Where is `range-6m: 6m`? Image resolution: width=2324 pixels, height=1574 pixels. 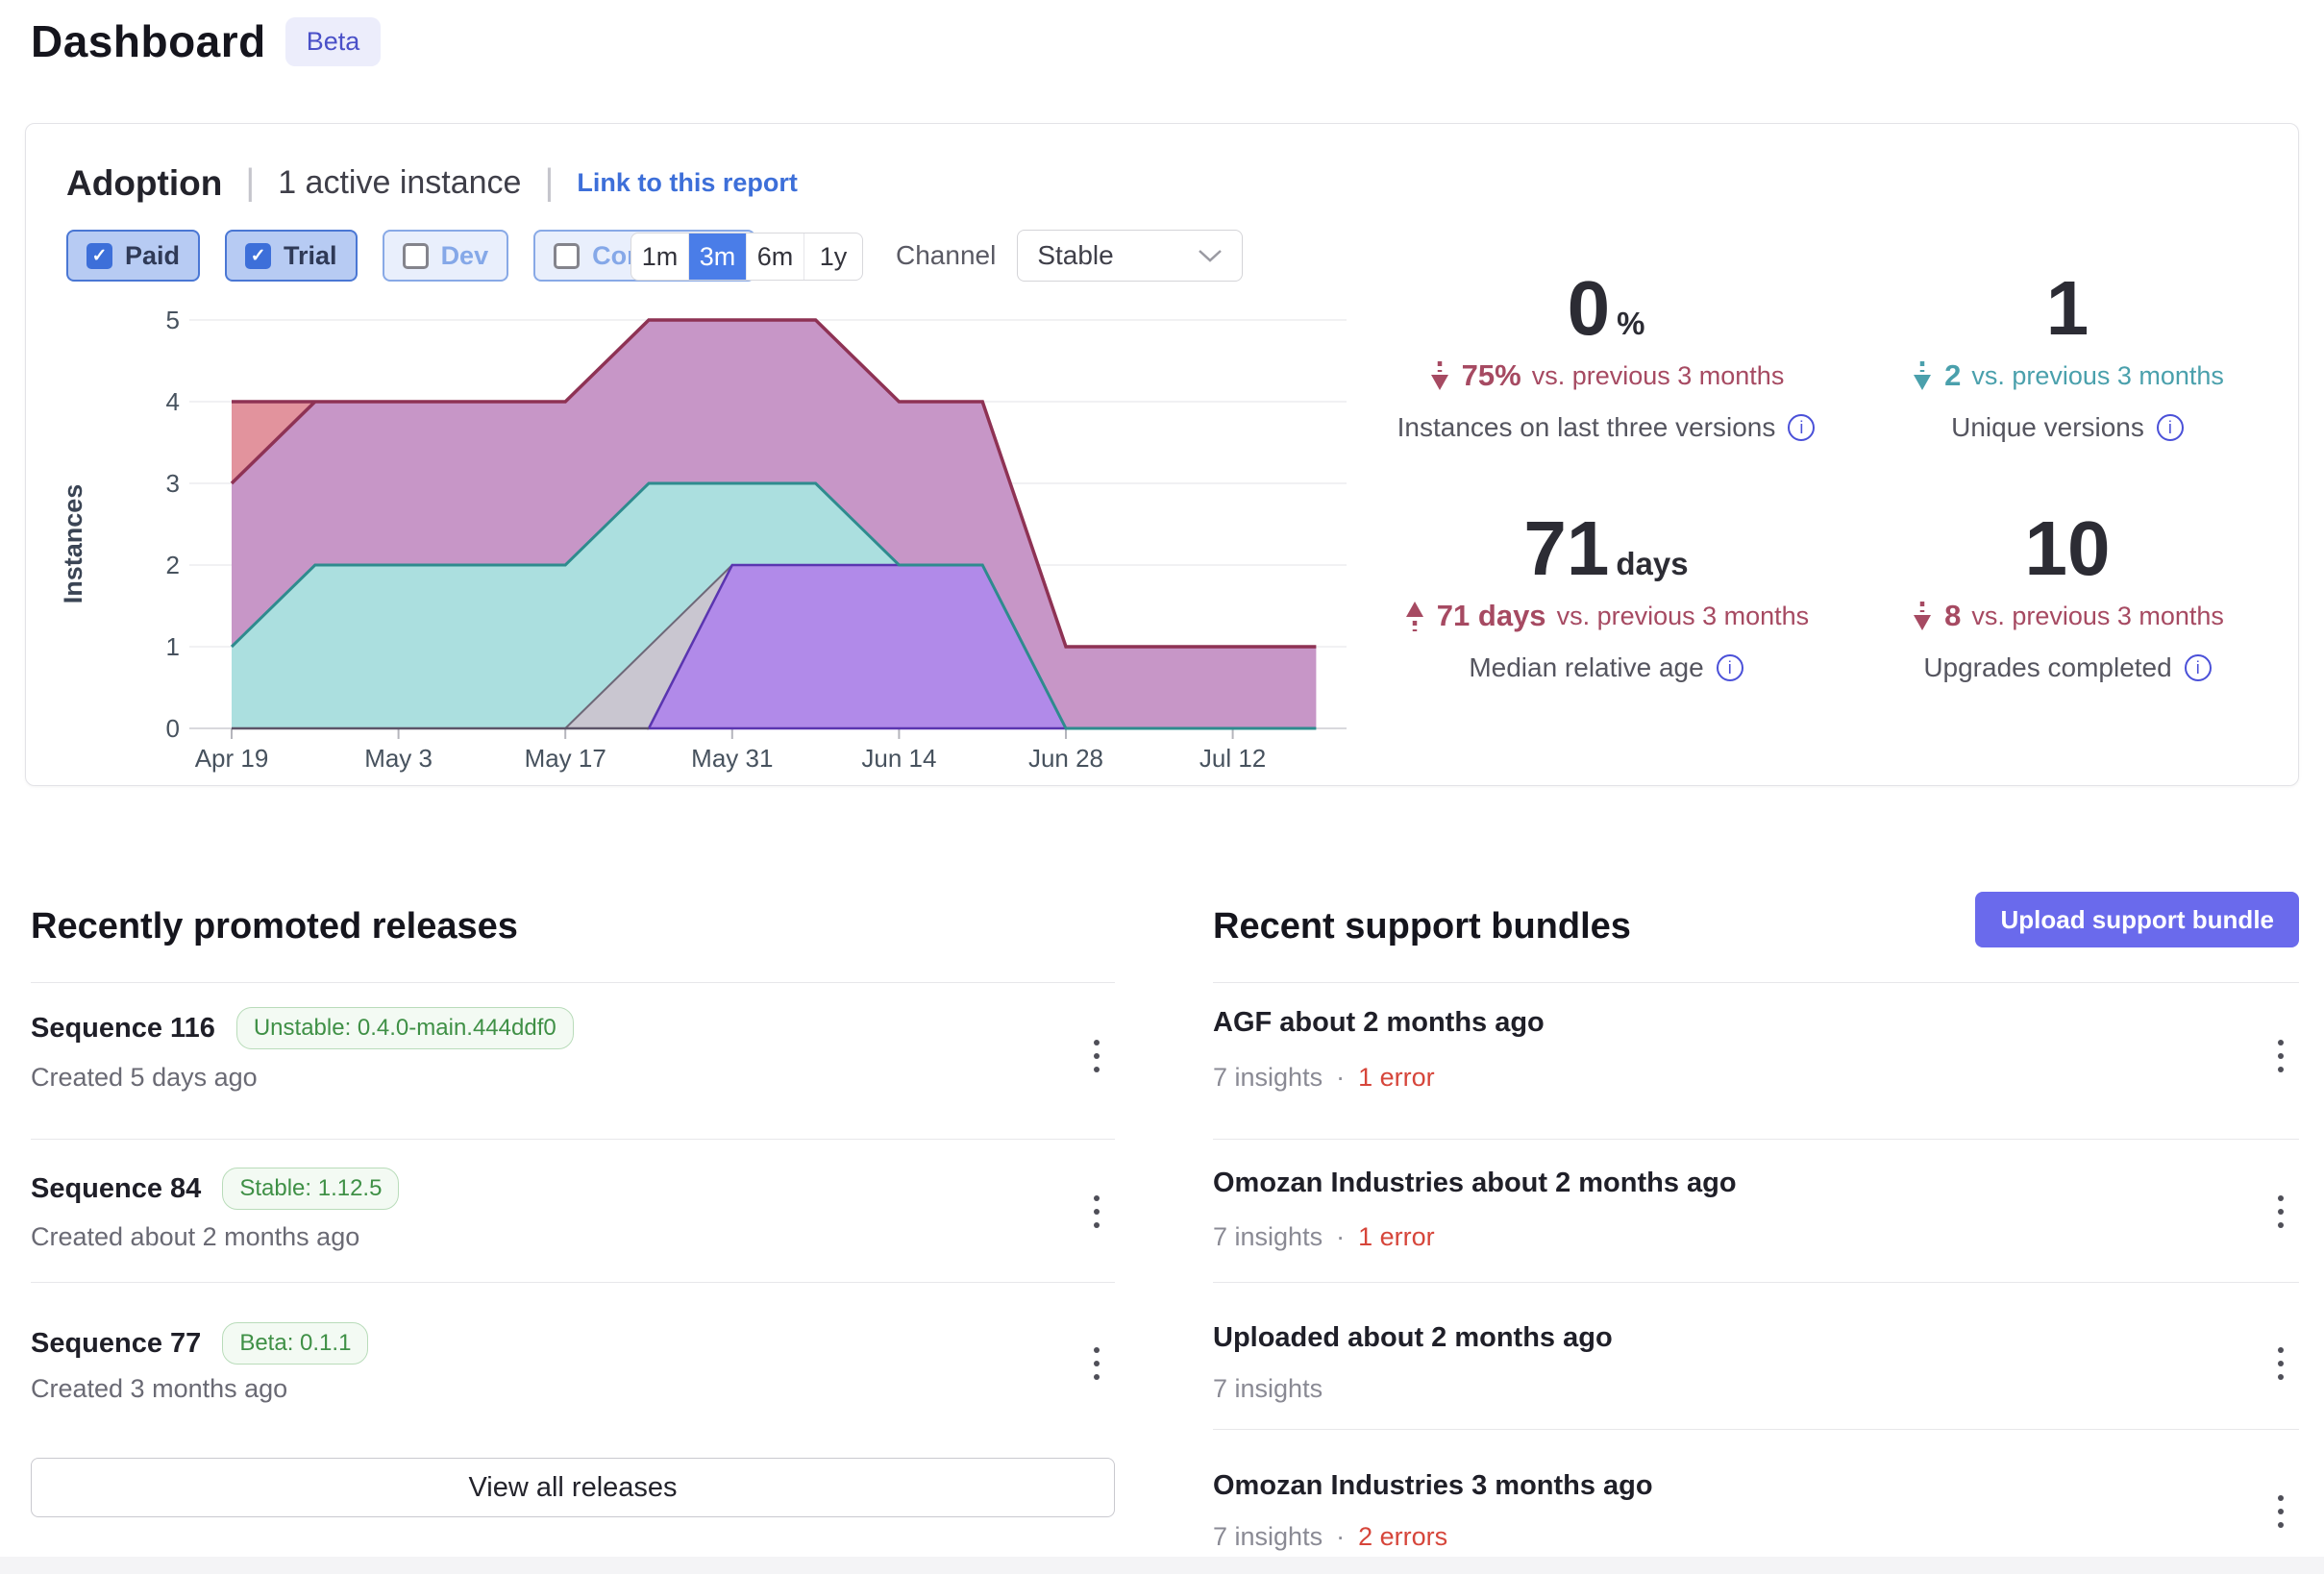 range-6m: 6m is located at coordinates (775, 257).